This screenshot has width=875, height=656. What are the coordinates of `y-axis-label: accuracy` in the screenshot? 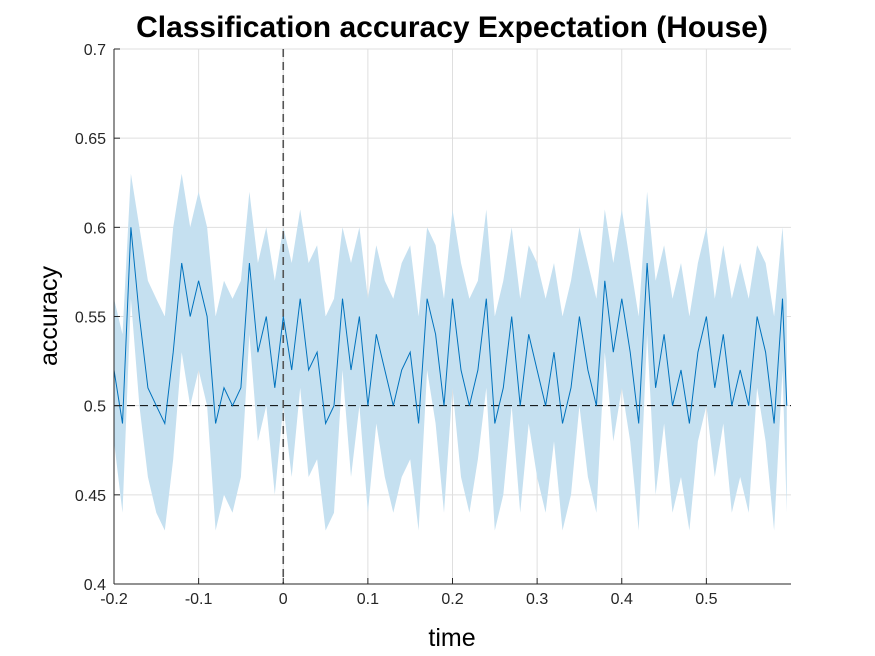 It's located at (49, 315).